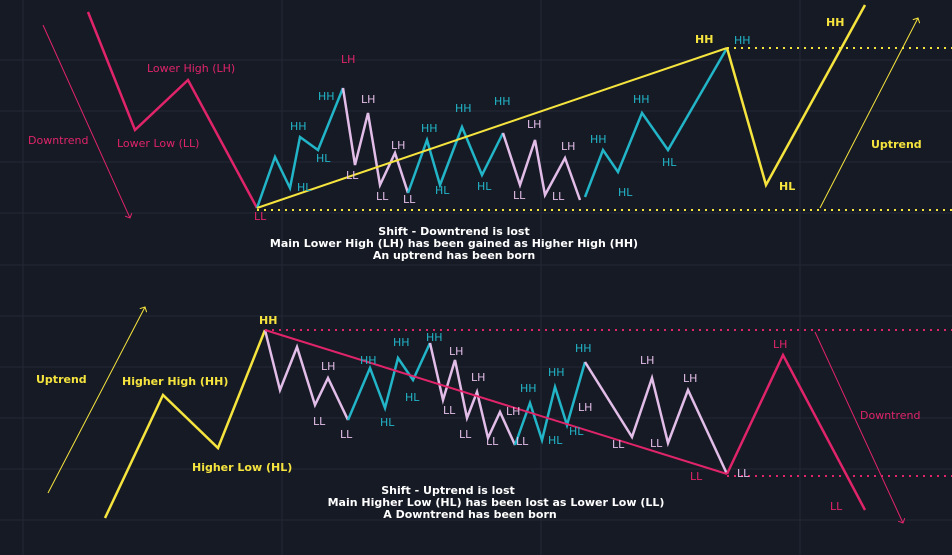 The image size is (952, 555). What do you see at coordinates (191, 68) in the screenshot?
I see `lower-high-label: Lower High (LH)` at bounding box center [191, 68].